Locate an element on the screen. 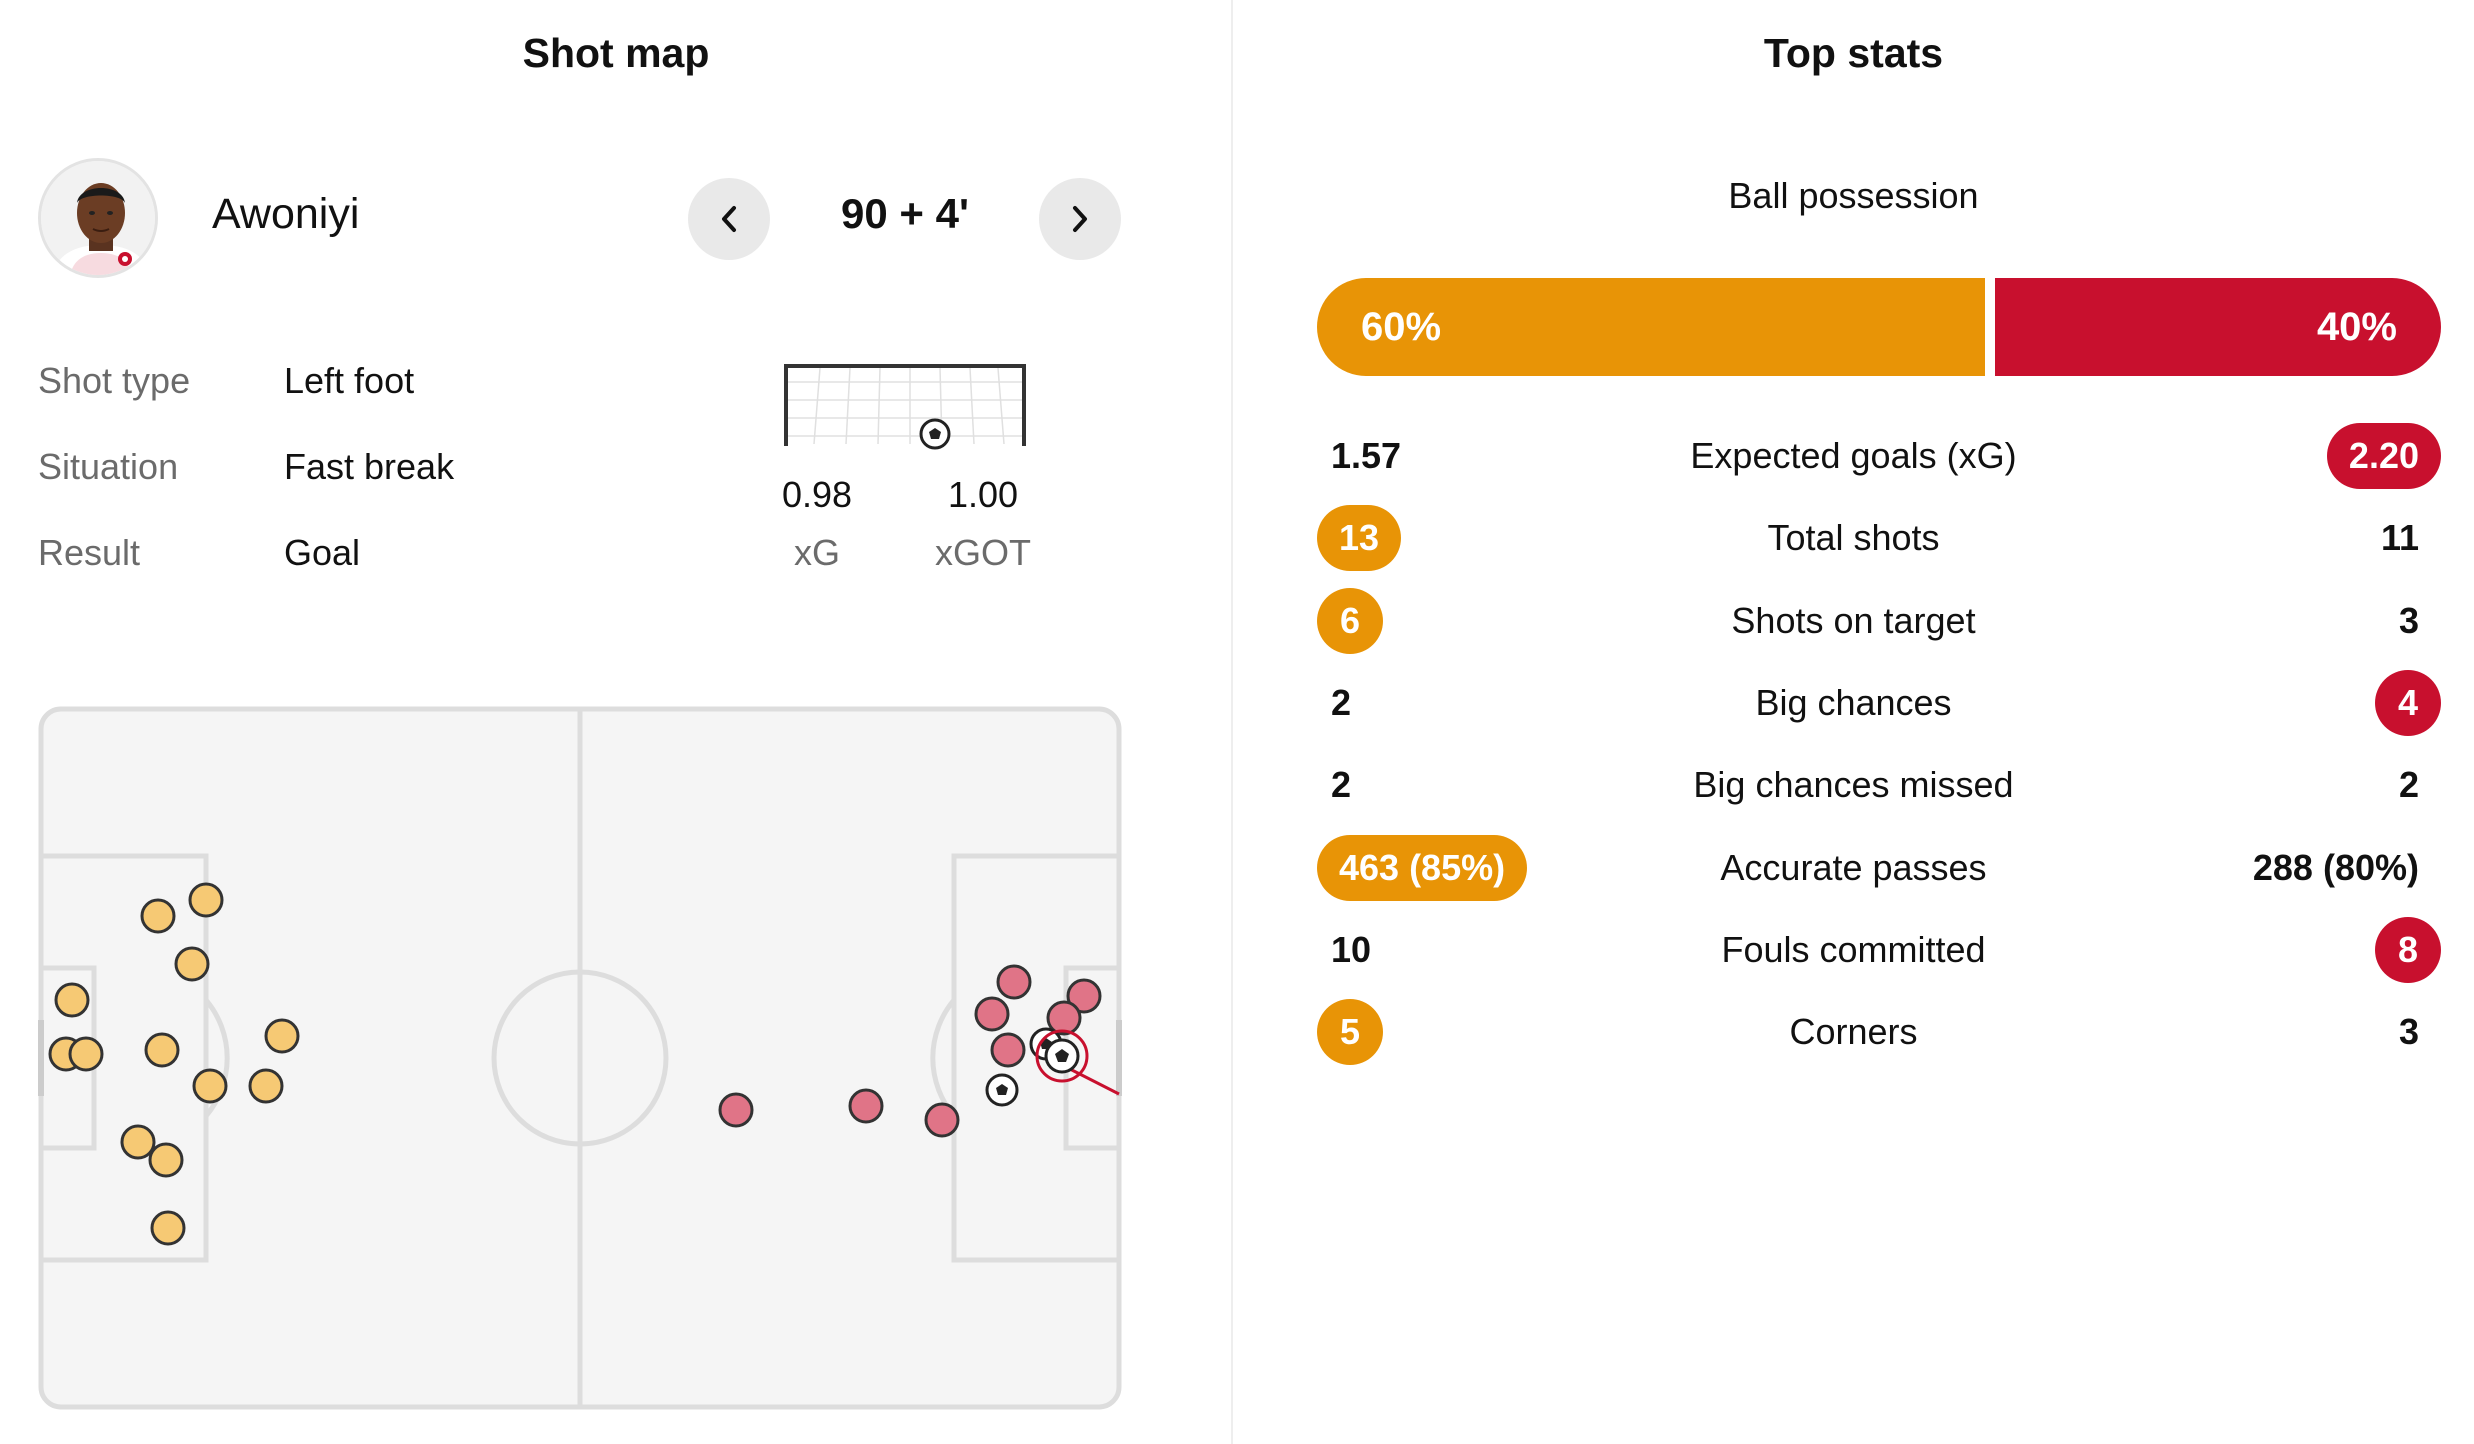 Image resolution: width=2474 pixels, height=1444 pixels. chevron-left-icon is located at coordinates (729, 219).